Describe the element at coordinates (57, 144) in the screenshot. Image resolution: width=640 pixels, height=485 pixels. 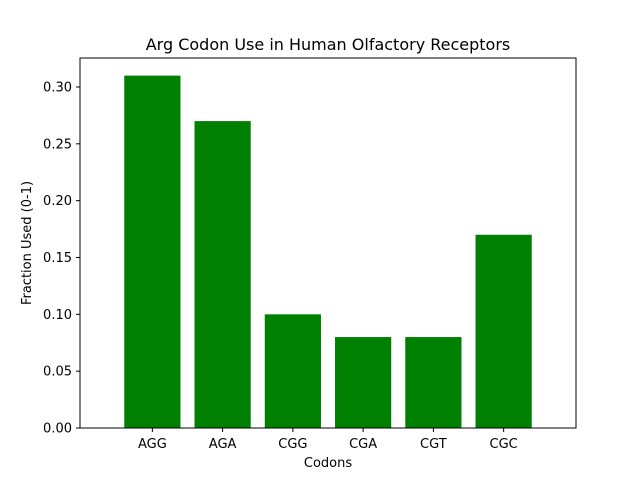
I see `y-tick-label: 0.25` at that location.